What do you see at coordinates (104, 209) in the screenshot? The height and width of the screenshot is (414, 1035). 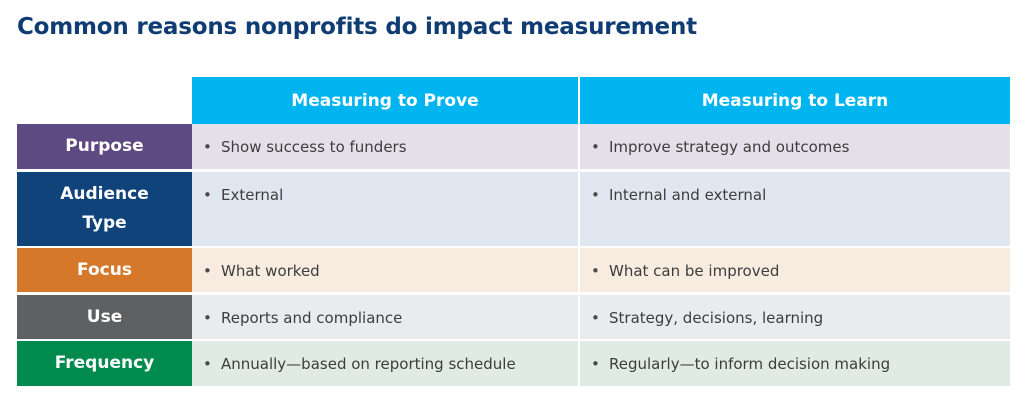 I see `row-label: Audience Type` at bounding box center [104, 209].